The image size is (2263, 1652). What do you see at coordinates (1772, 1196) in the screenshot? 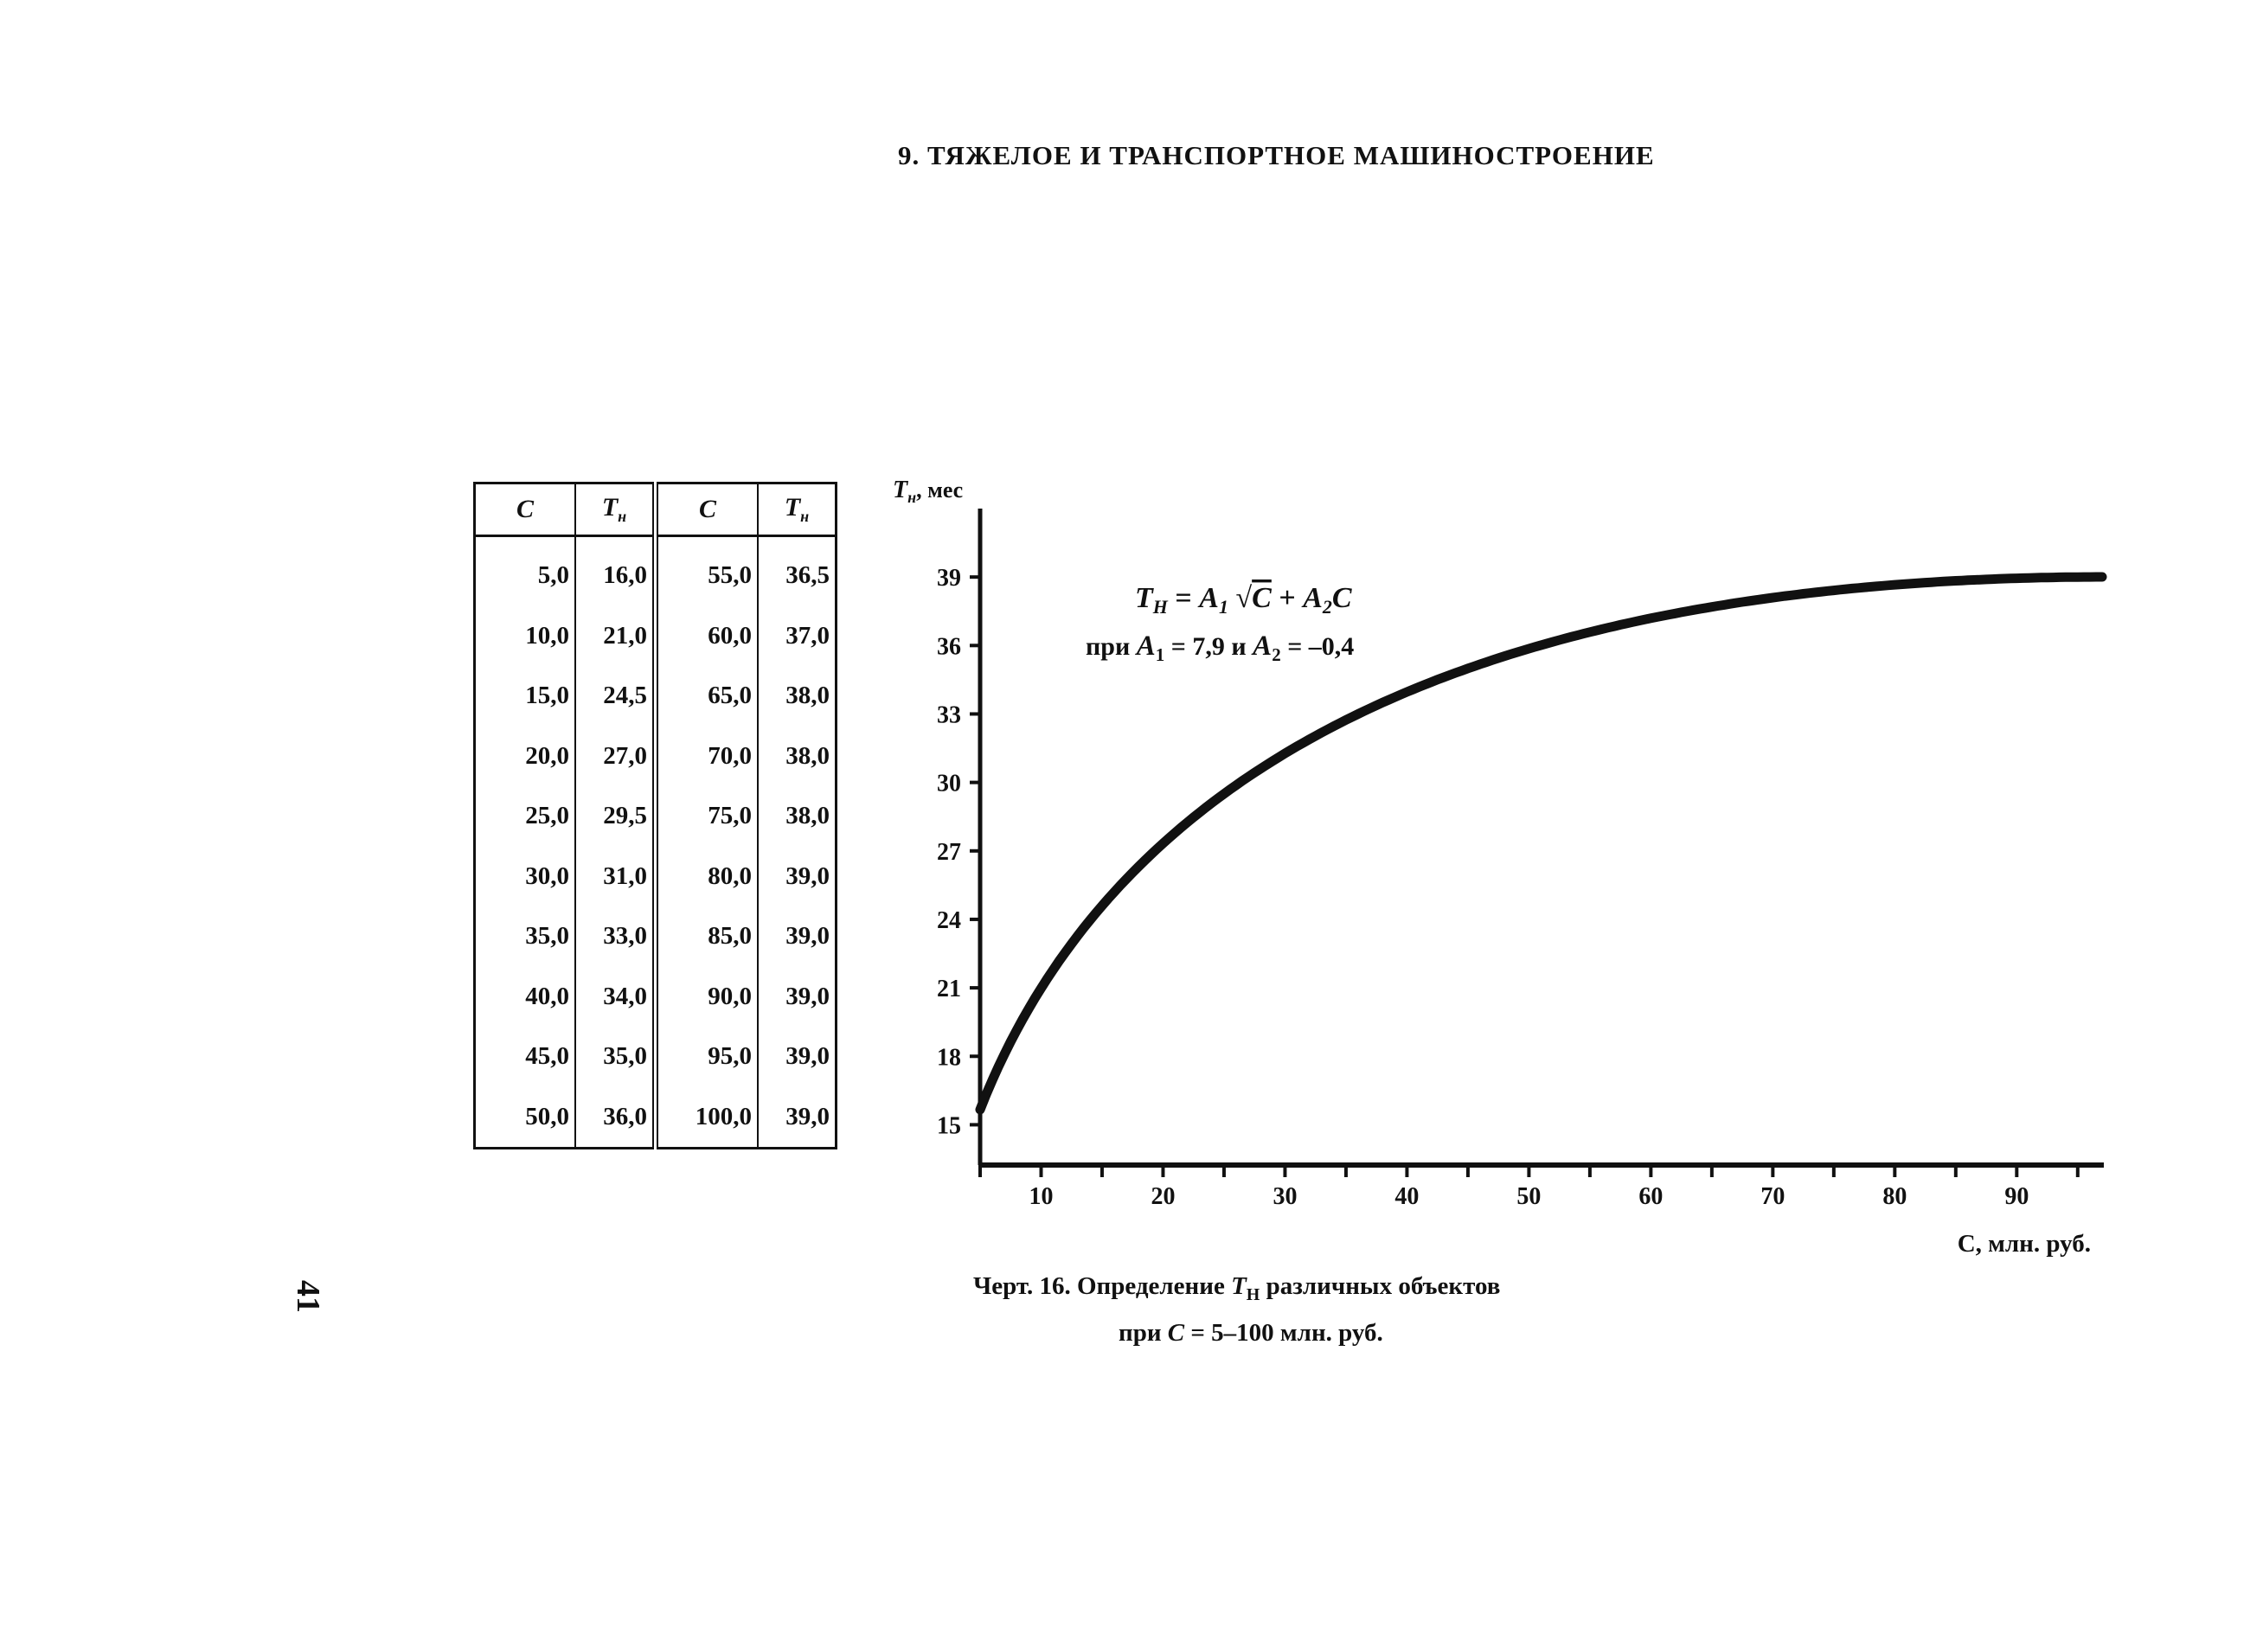
I see `x-tick-label: 70` at bounding box center [1772, 1196].